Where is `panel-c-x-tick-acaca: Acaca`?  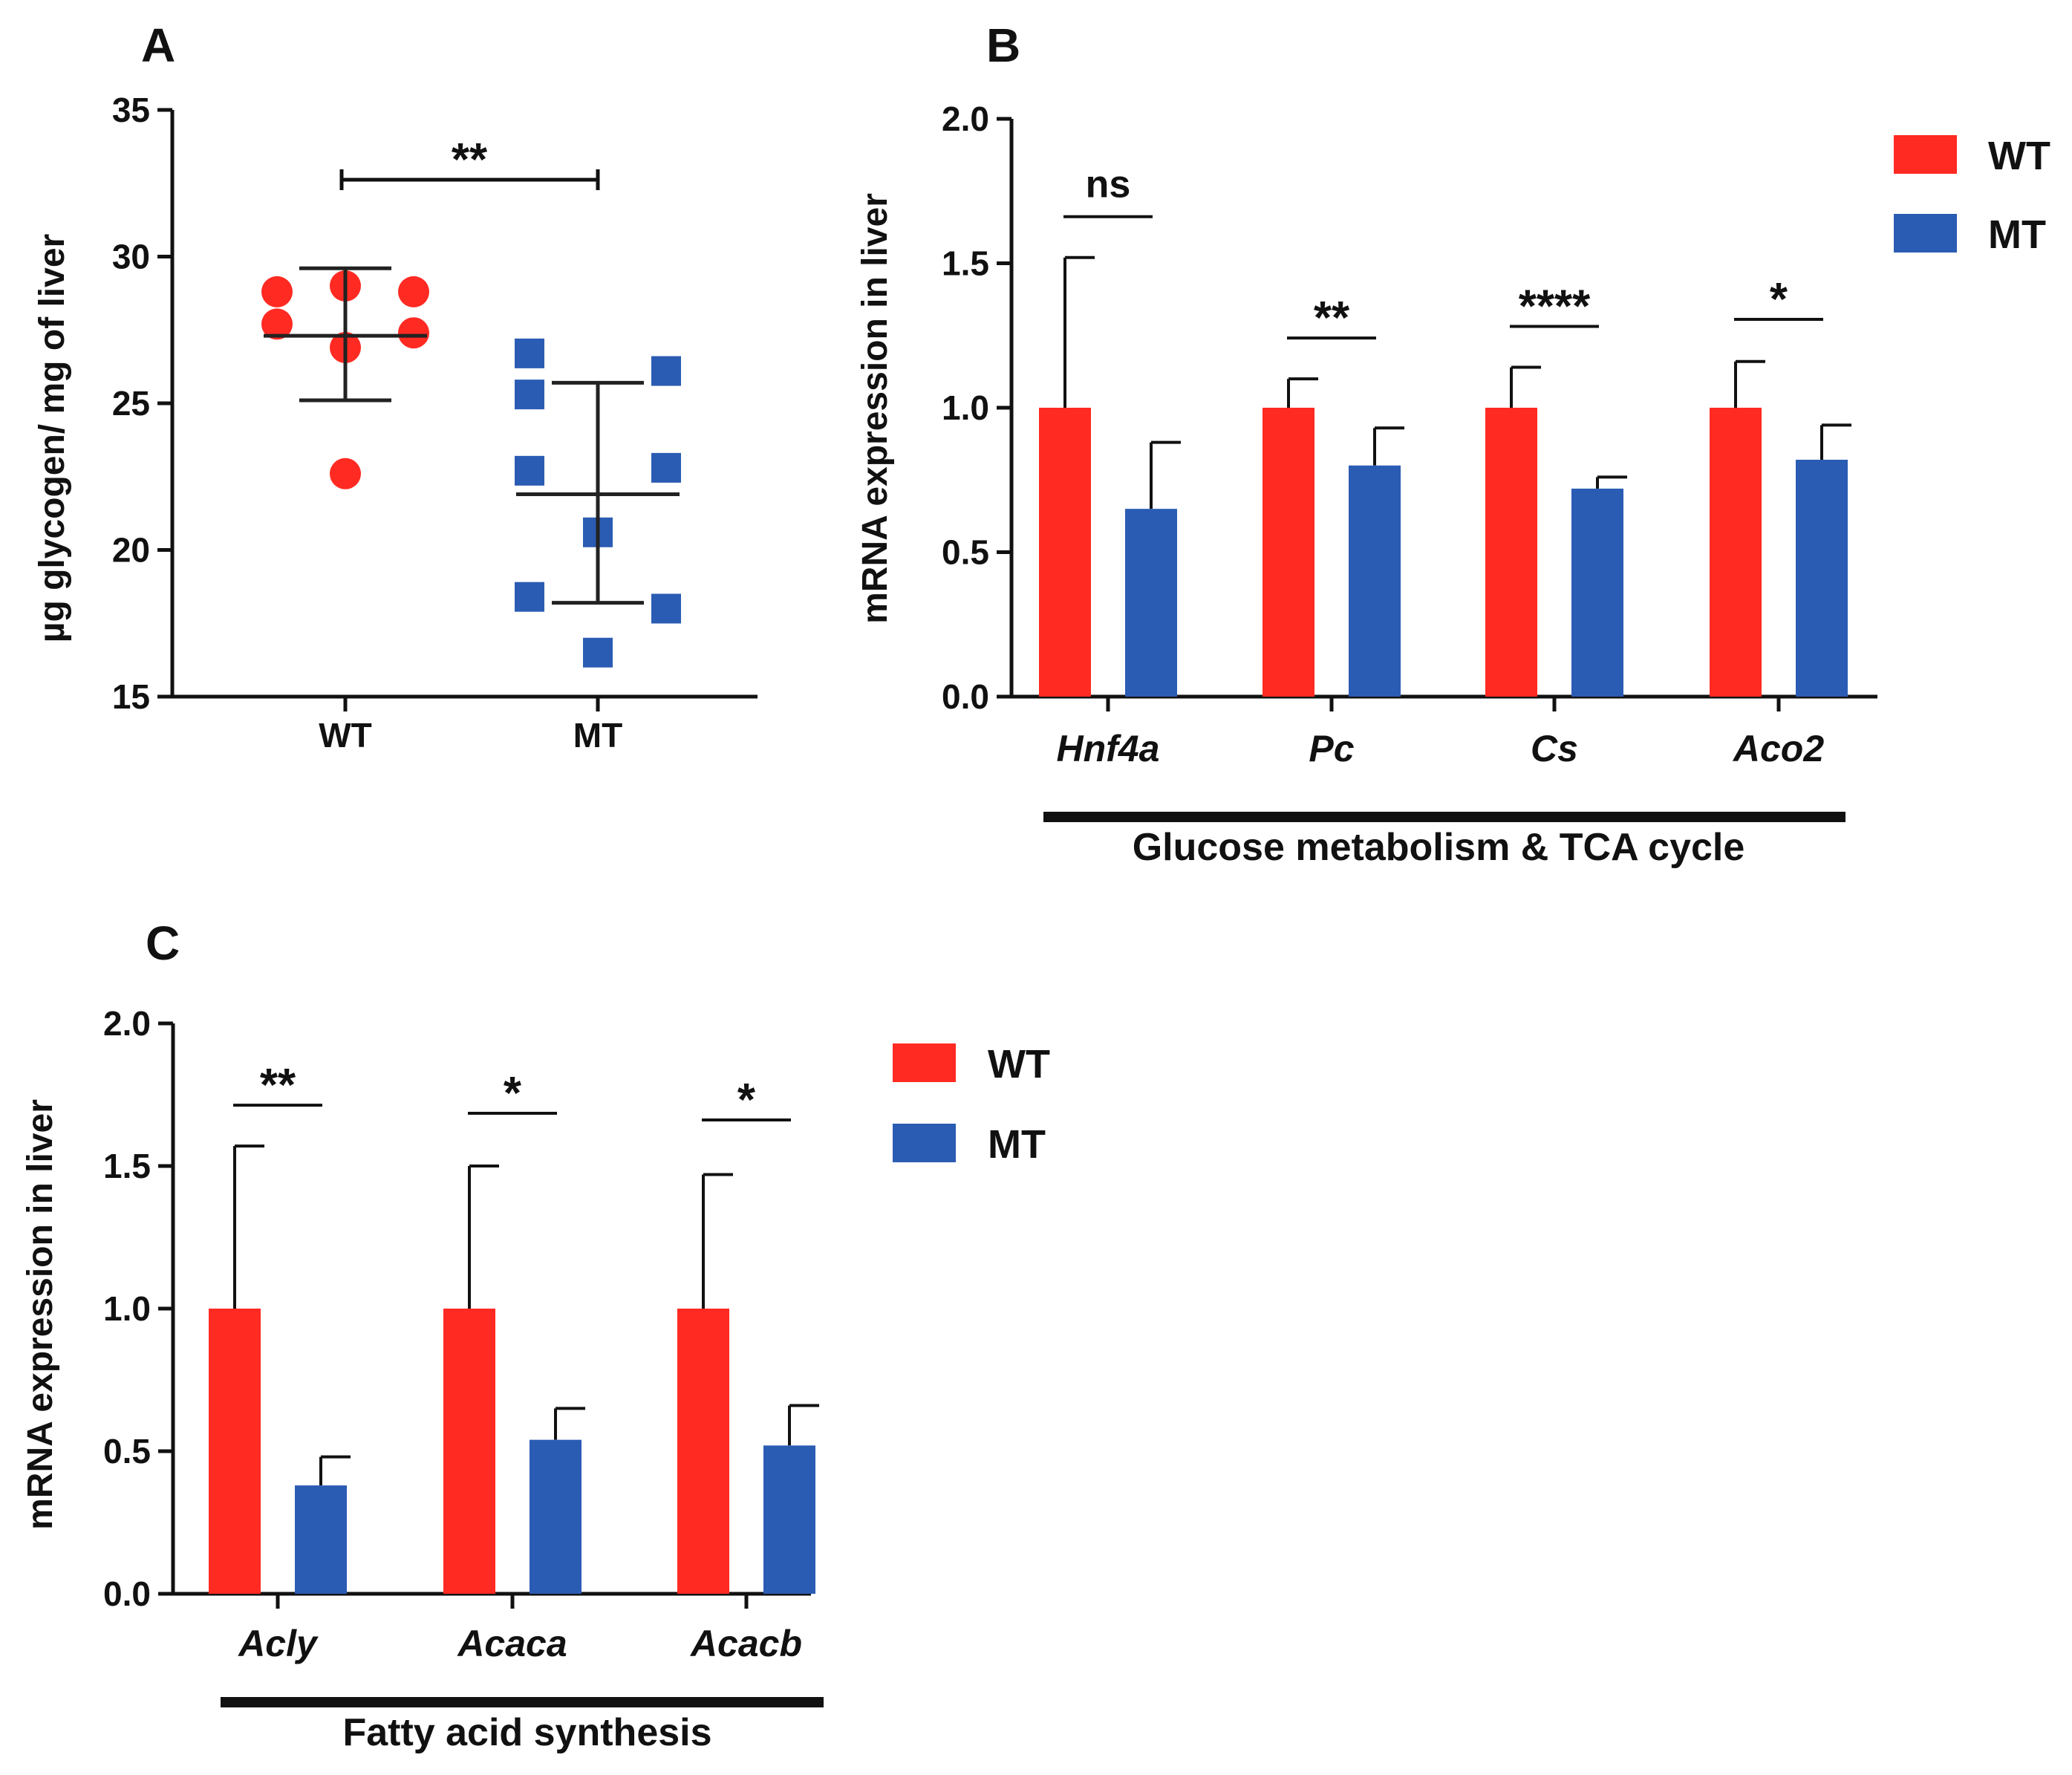
panel-c-x-tick-acaca: Acaca is located at coordinates (511, 1643).